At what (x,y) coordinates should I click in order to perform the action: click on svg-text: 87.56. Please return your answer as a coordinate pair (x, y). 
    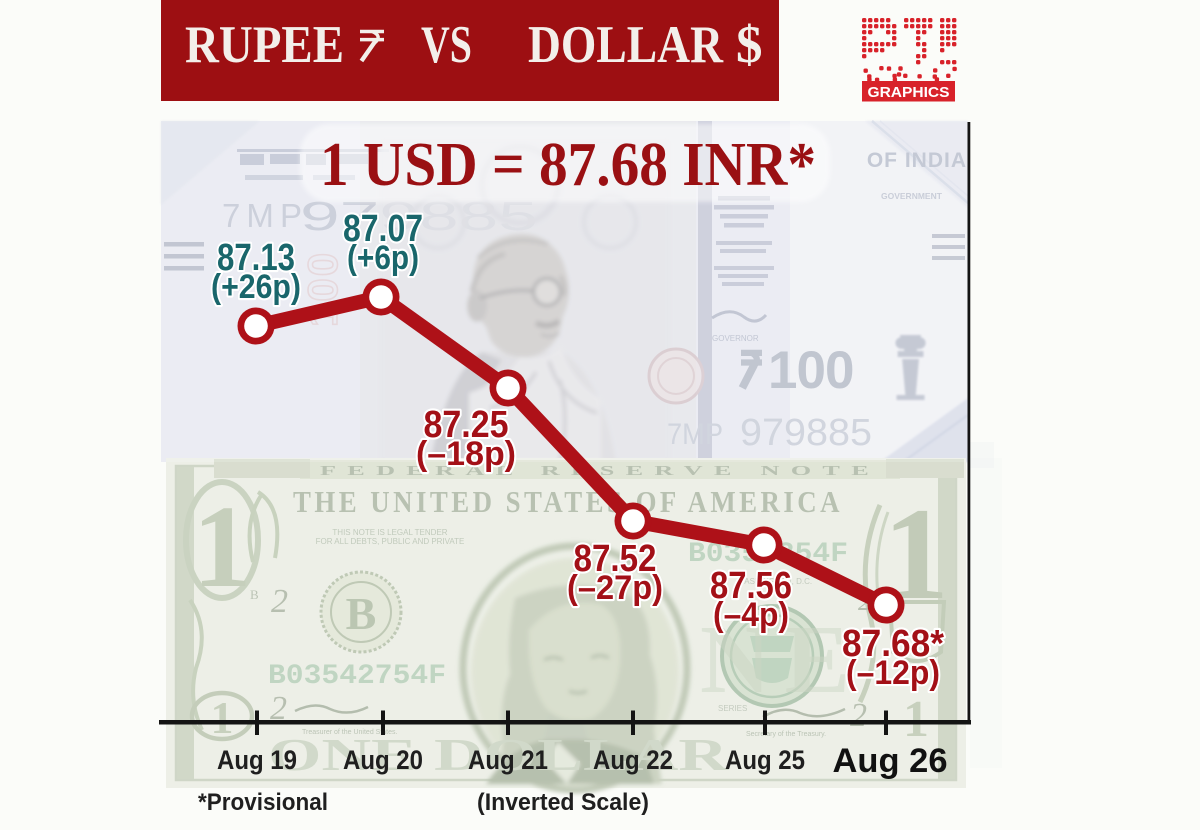
    Looking at the image, I should click on (751, 586).